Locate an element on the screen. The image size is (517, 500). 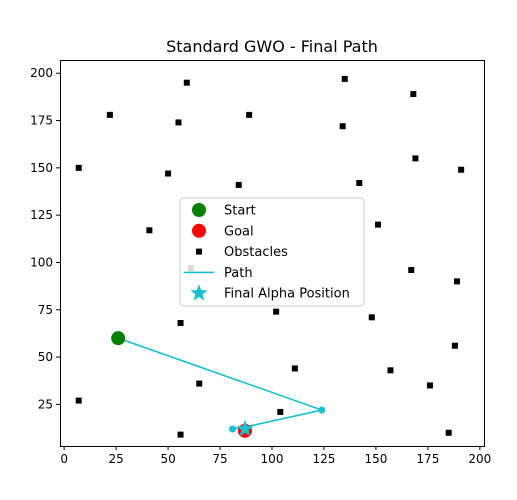
x-tick-label: 50 is located at coordinates (167, 459).